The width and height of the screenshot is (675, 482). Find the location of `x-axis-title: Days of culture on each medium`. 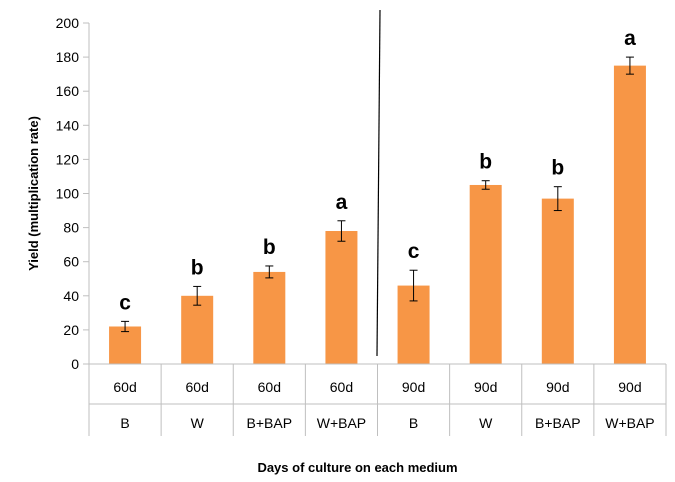

x-axis-title: Days of culture on each medium is located at coordinates (357, 467).